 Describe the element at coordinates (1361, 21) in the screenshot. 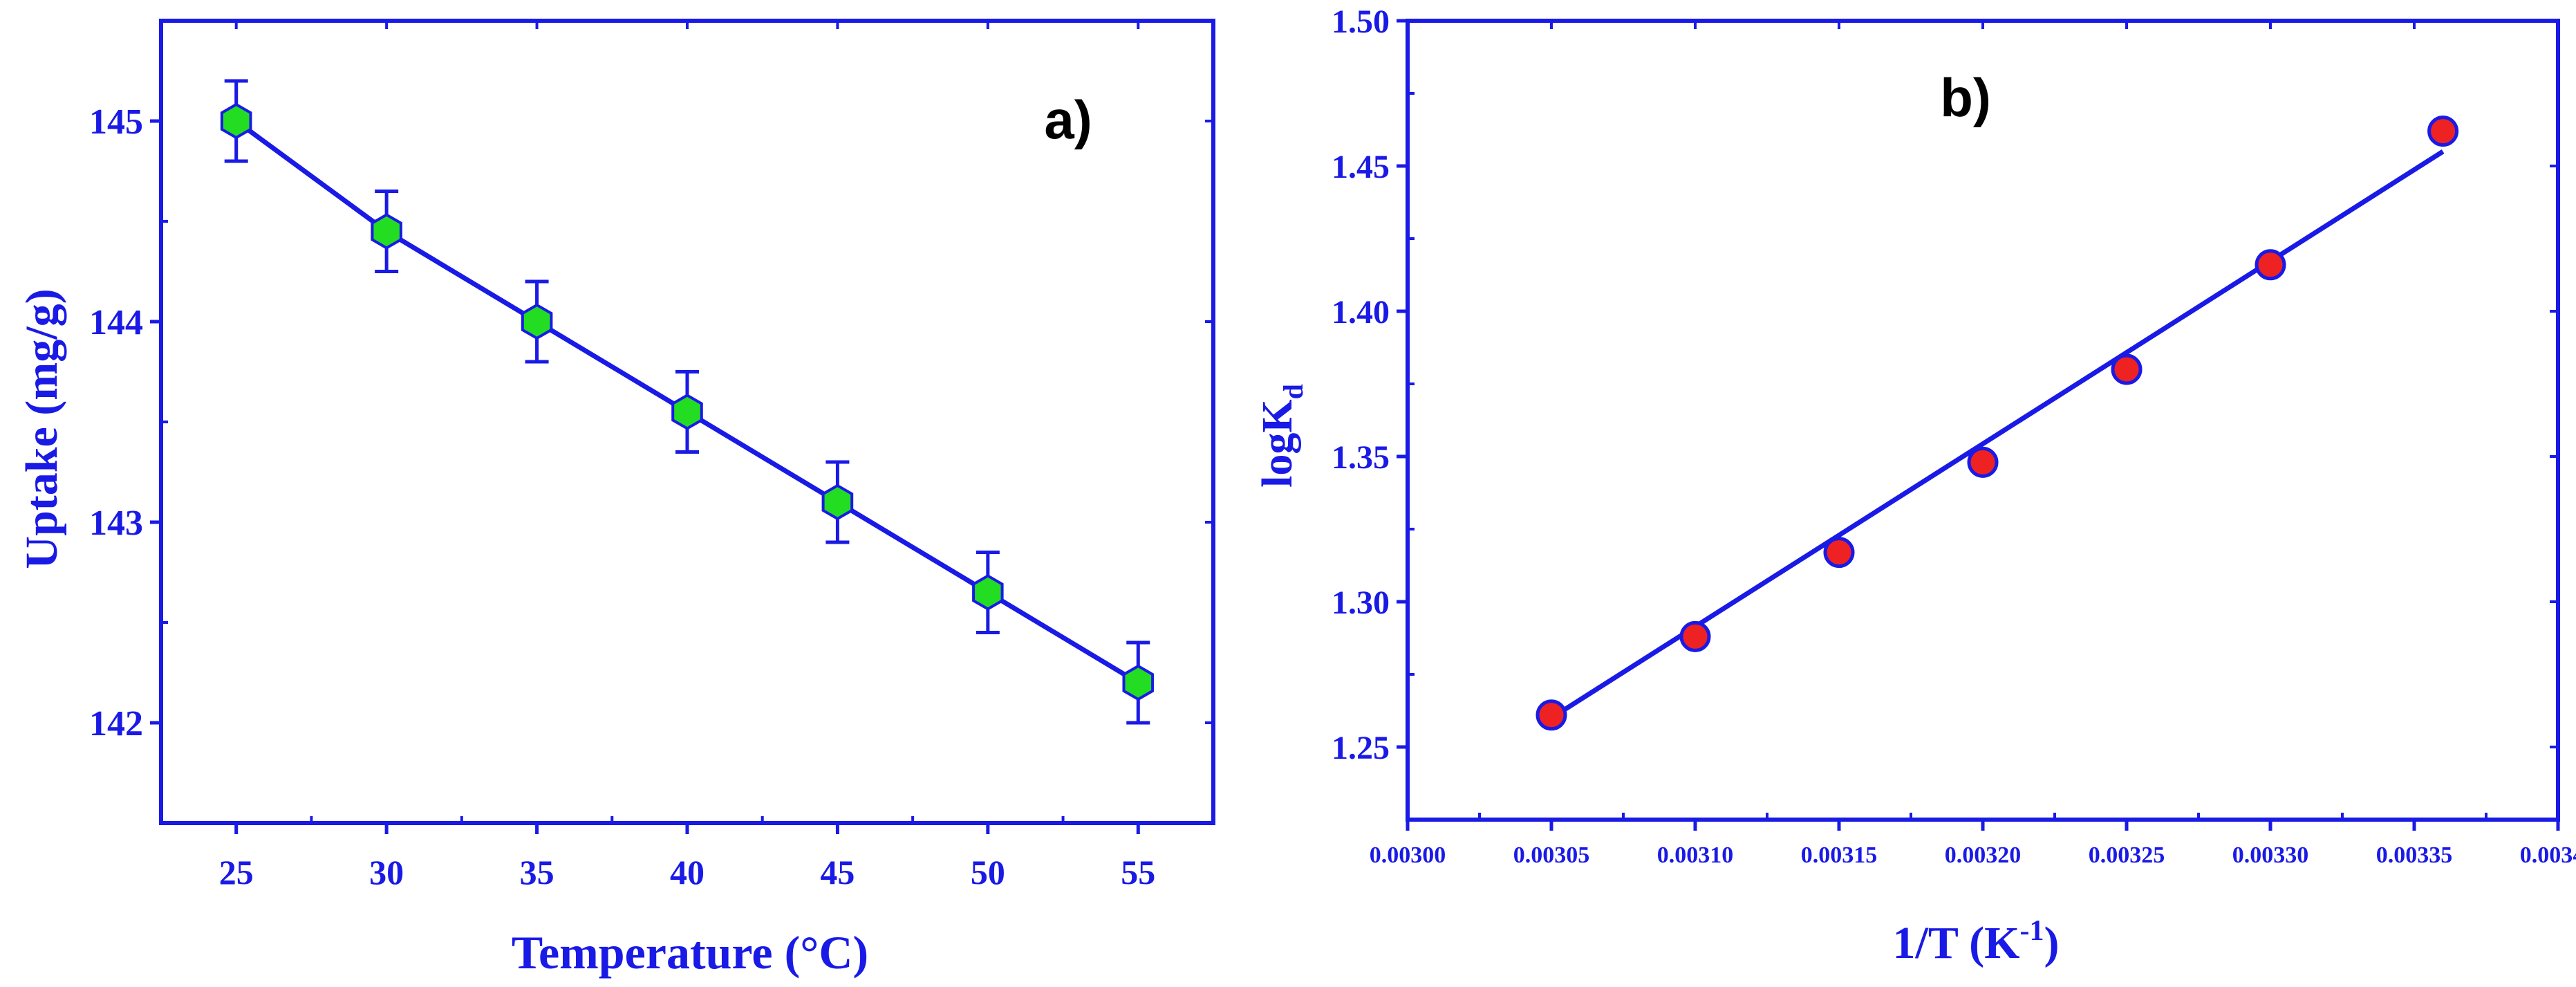

I see `chart-b-y-tick-label: 1.50` at that location.